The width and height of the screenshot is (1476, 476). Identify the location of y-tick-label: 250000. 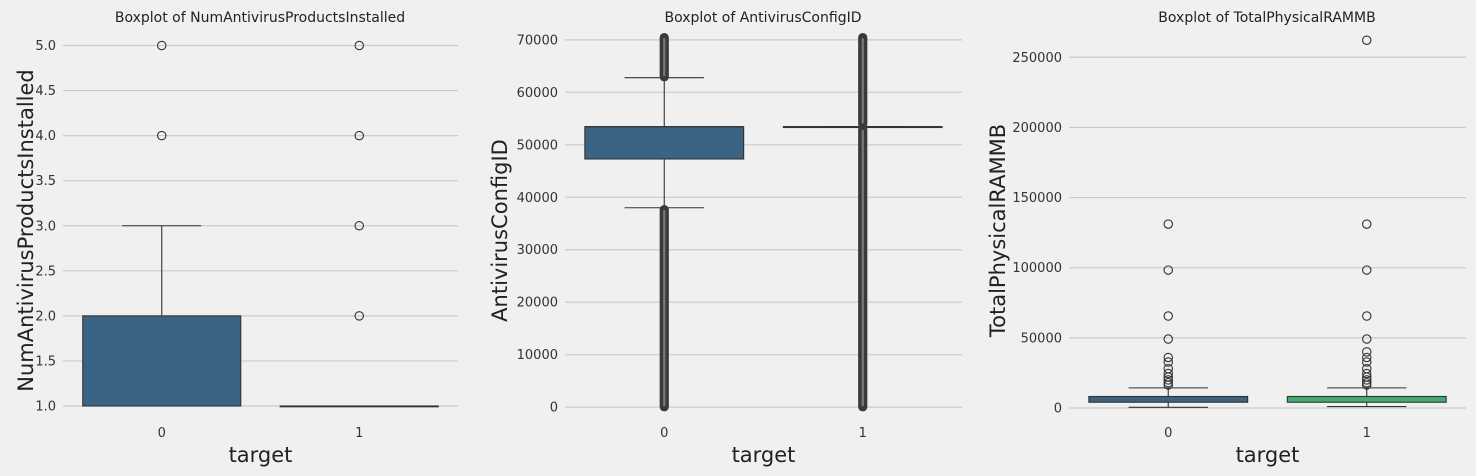
(1037, 58).